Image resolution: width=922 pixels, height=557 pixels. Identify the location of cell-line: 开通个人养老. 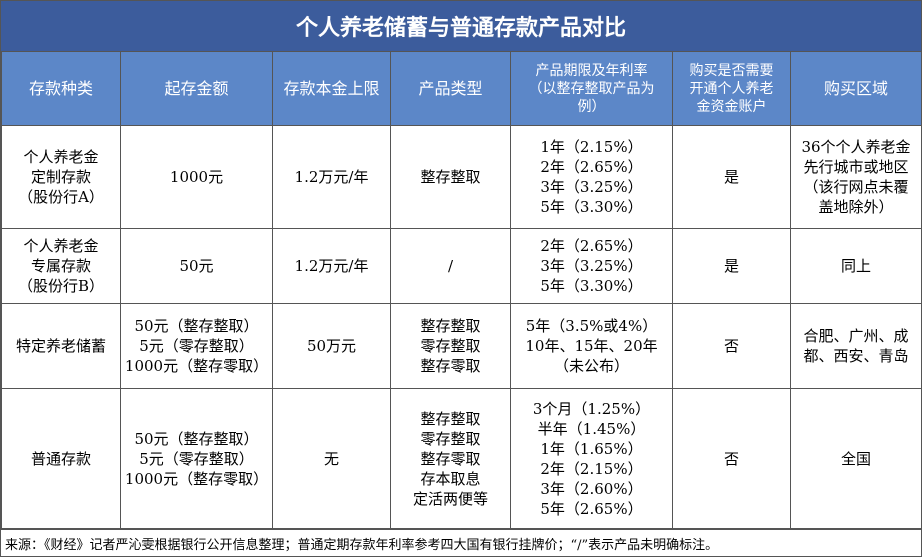
(731, 88).